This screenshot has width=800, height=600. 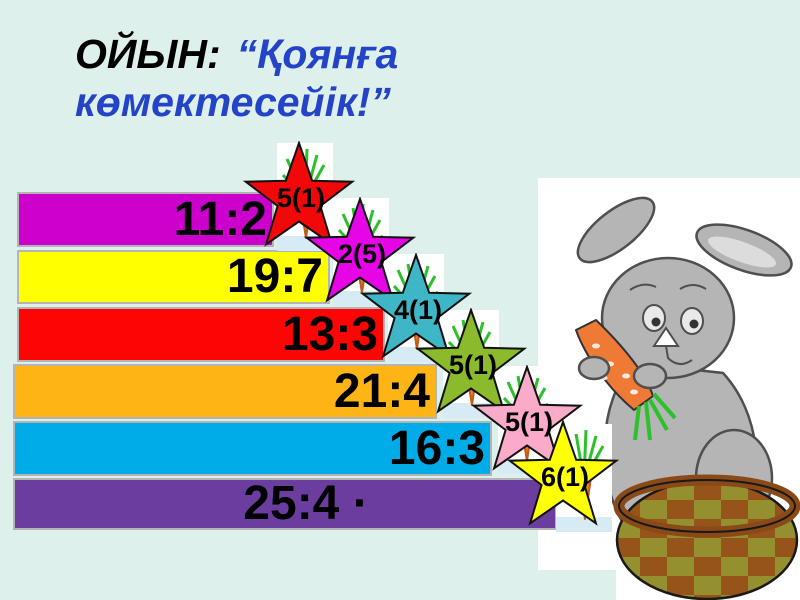 What do you see at coordinates (274, 276) in the screenshot?
I see `division-problem-2: 19:7` at bounding box center [274, 276].